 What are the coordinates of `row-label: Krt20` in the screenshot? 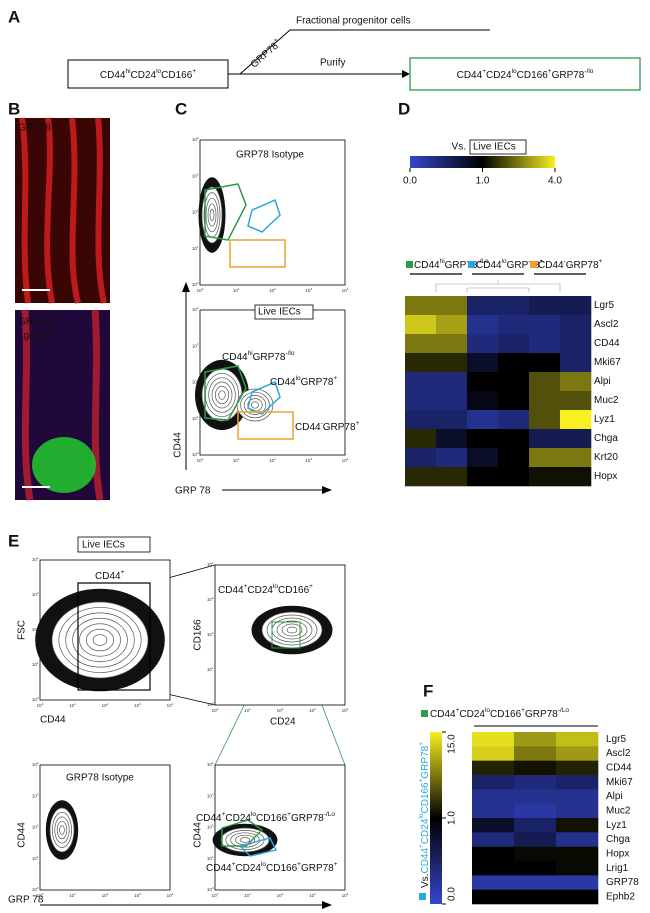 It's located at (606, 457).